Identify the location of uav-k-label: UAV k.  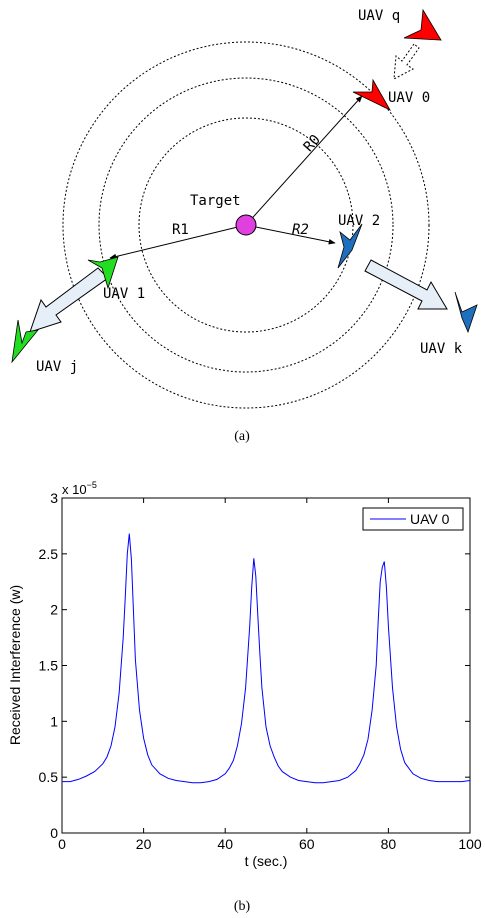
(441, 349).